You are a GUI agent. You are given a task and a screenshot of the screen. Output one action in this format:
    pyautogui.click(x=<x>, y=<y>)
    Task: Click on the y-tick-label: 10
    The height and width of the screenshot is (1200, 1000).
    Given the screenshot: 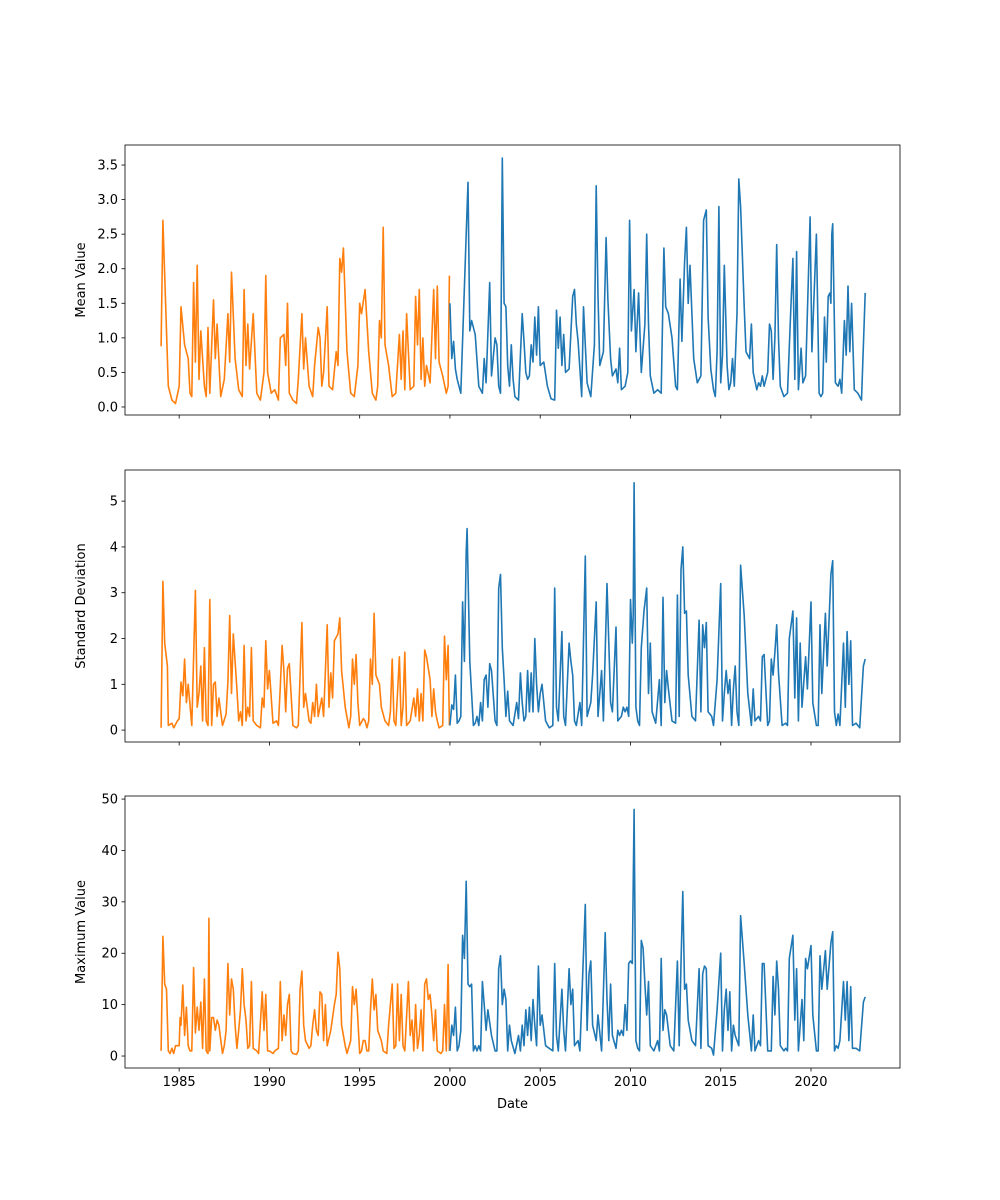 What is the action you would take?
    pyautogui.click(x=109, y=1005)
    